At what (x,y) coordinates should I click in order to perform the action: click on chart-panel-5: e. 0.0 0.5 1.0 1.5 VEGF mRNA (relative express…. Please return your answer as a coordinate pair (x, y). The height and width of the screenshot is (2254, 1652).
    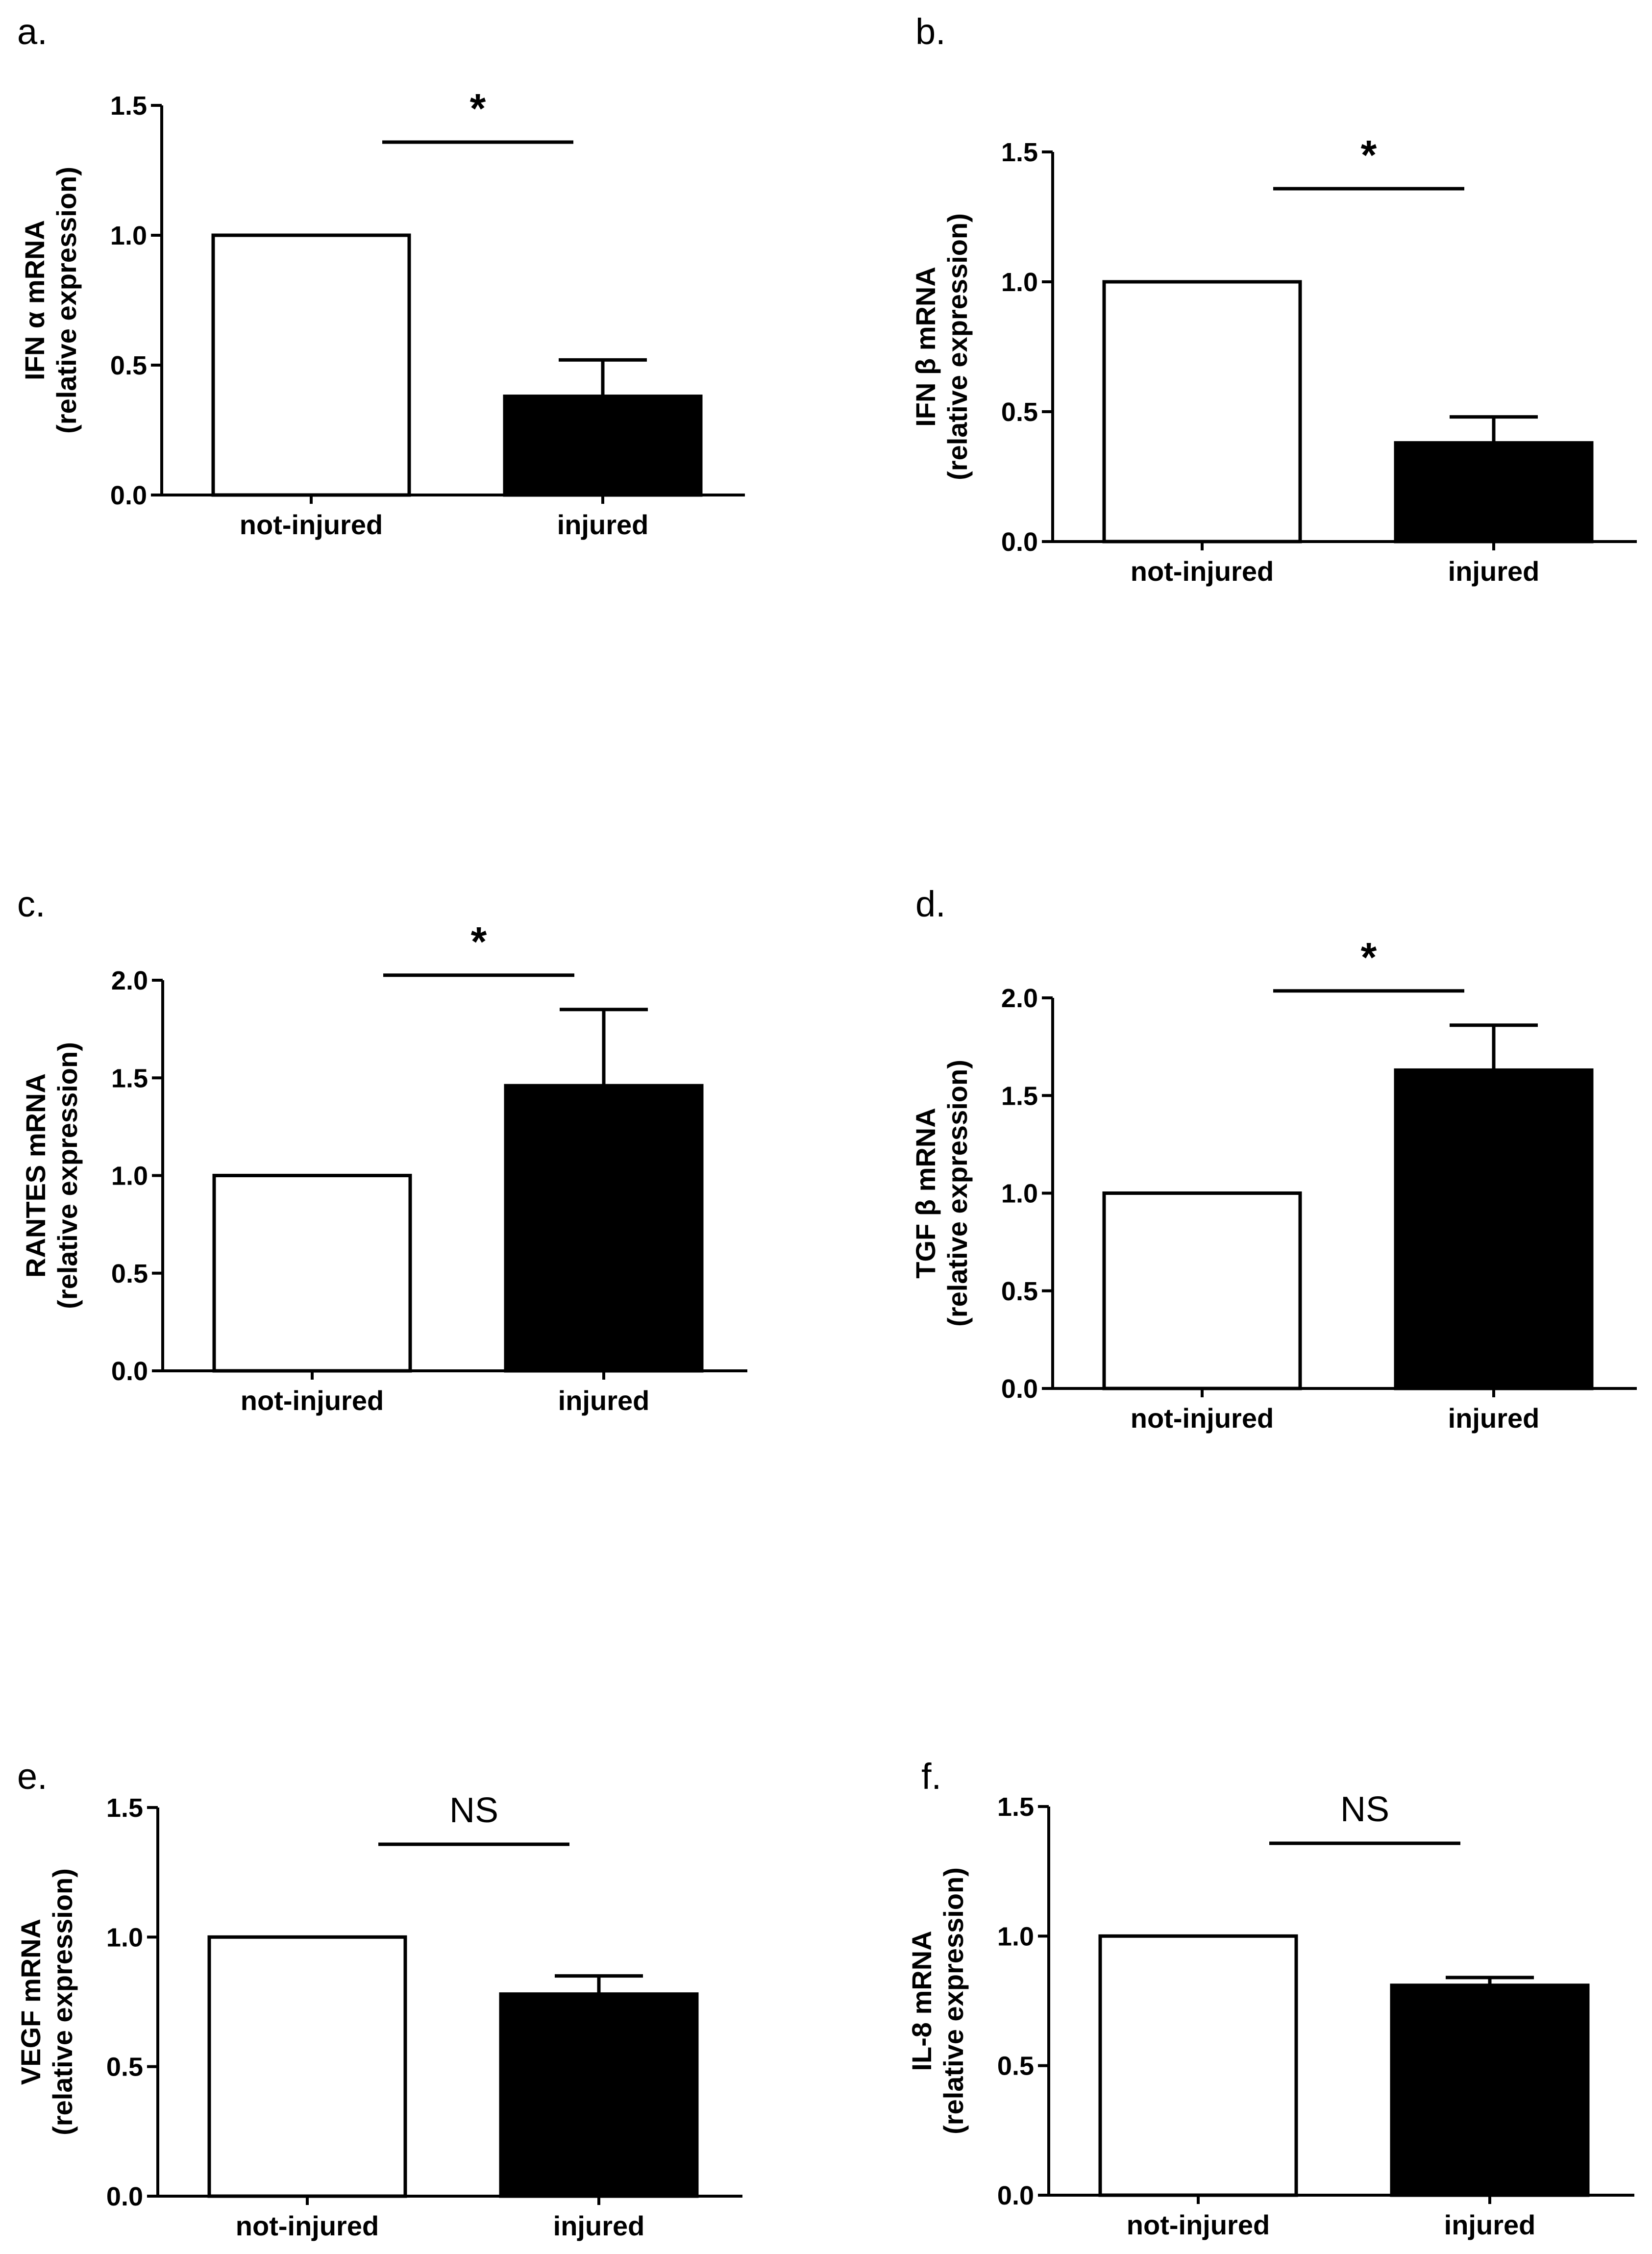
    Looking at the image, I should click on (378, 1998).